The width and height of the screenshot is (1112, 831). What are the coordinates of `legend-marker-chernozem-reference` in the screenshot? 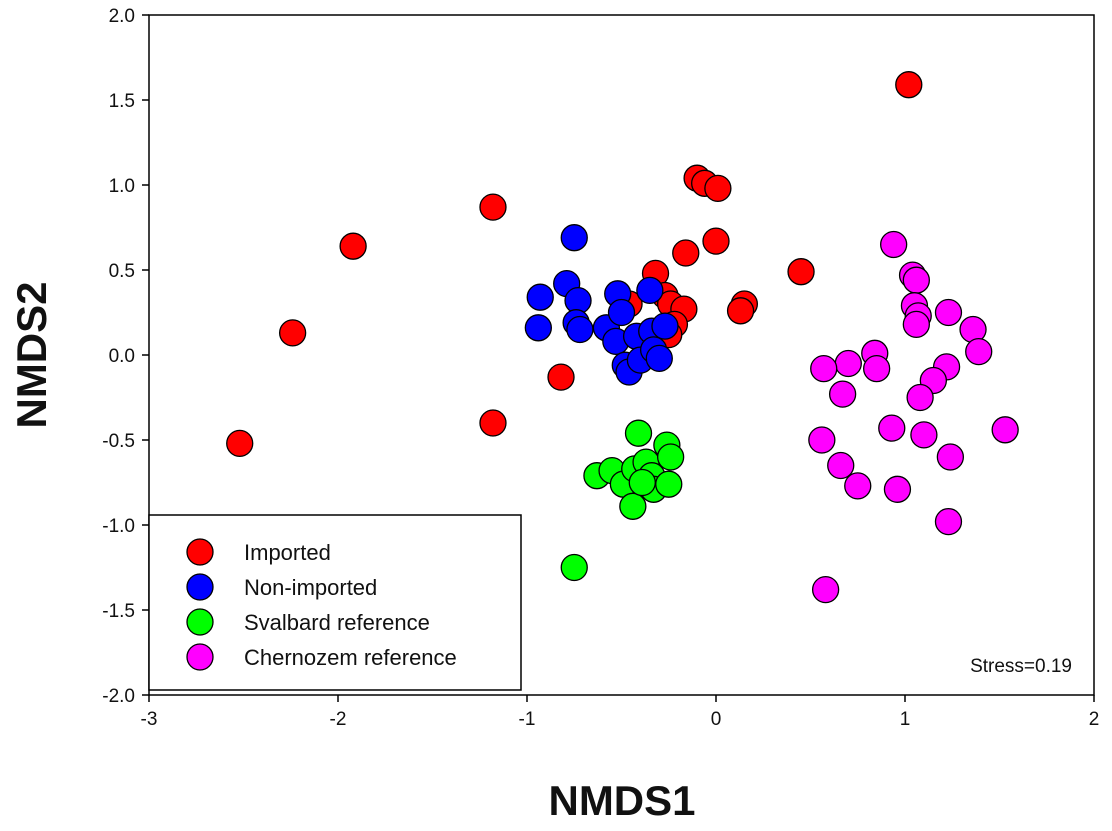 It's located at (200, 657).